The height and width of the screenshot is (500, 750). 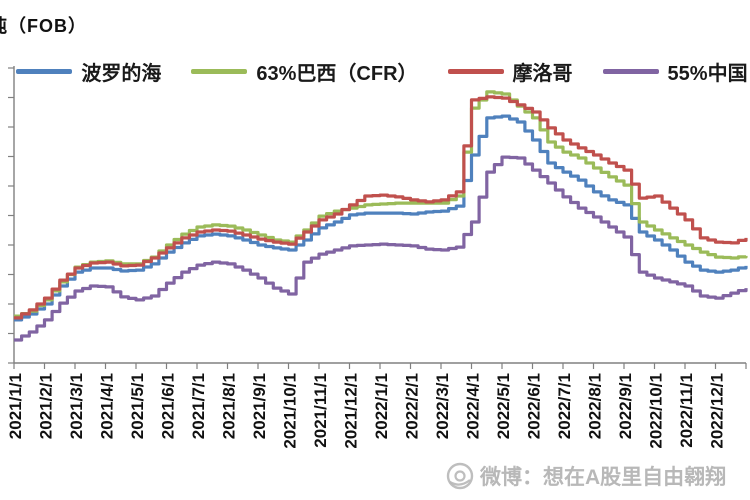 I want to click on legend-label-china55: 55%中国, so click(x=707, y=73).